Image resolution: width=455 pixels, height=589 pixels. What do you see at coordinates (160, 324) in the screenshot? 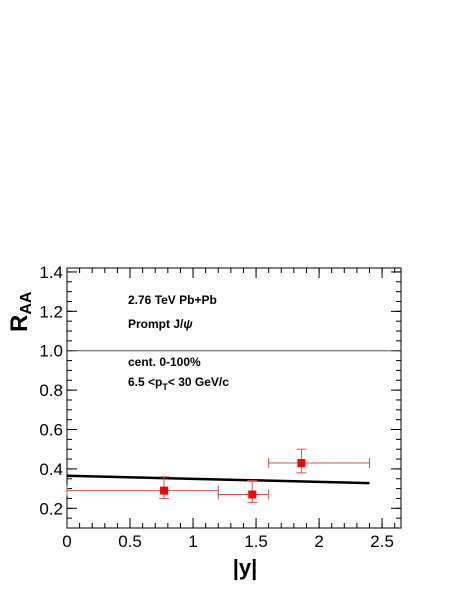
I see `prompt-jpsi-label: Prompt J/ψ` at bounding box center [160, 324].